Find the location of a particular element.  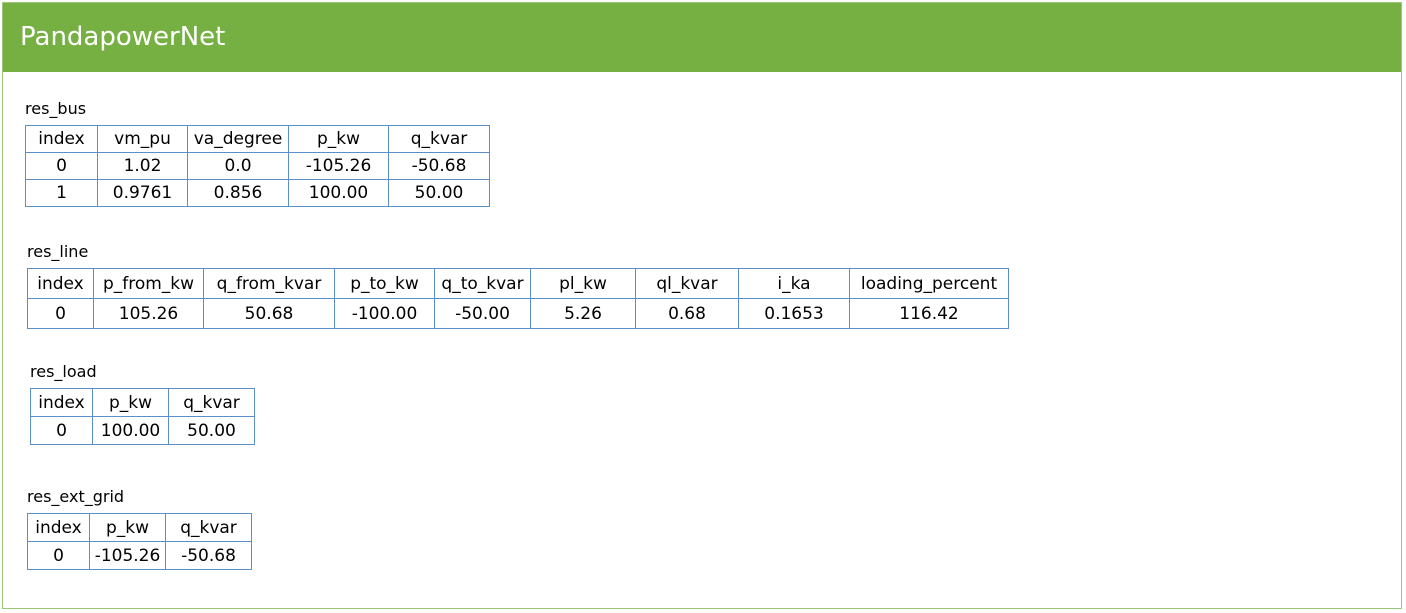

table-cell: 0.68 is located at coordinates (687, 313).